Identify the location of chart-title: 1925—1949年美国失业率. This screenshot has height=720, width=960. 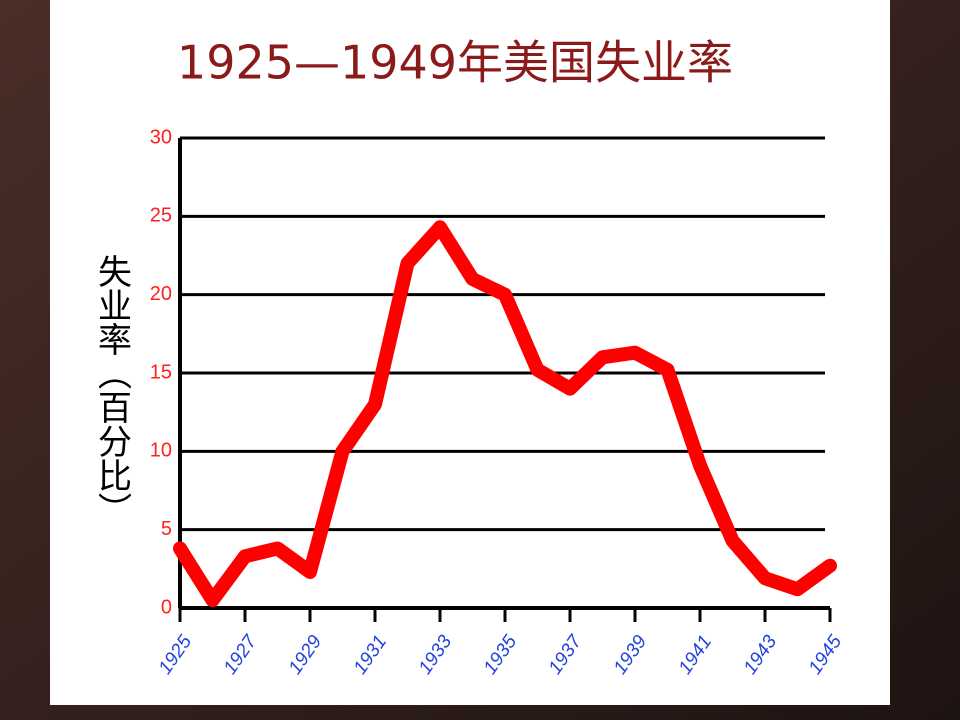
(455, 63).